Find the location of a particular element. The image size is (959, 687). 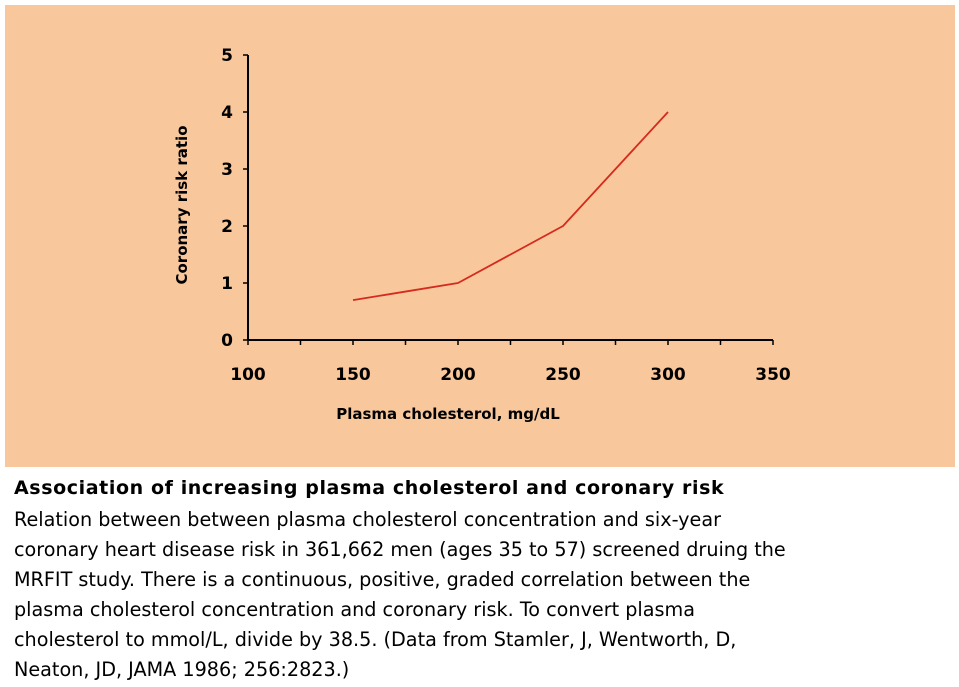

y-tick-label: 1 is located at coordinates (227, 284).